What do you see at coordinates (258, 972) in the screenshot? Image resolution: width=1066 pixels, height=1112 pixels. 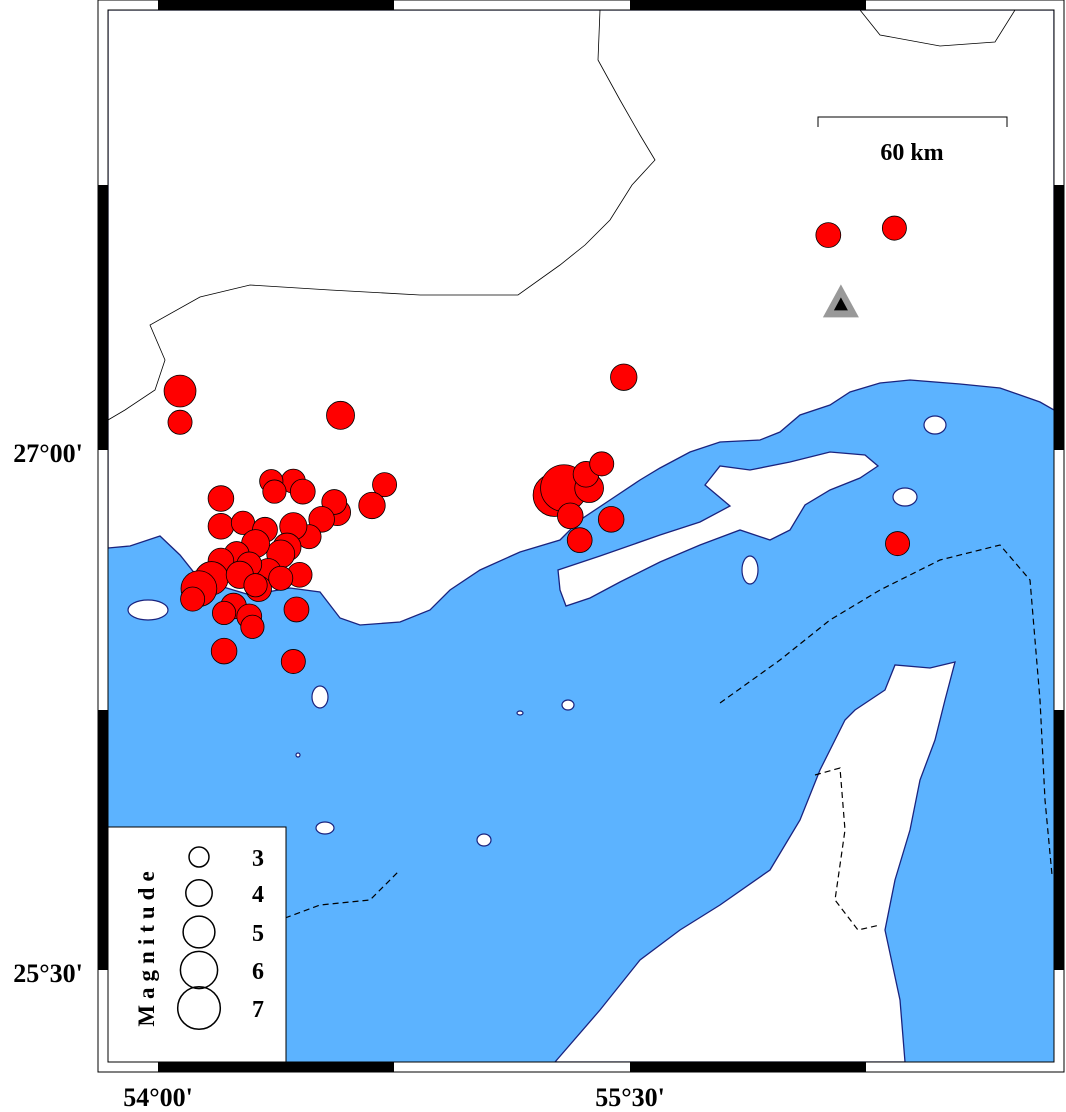 I see `legend-label: 6` at bounding box center [258, 972].